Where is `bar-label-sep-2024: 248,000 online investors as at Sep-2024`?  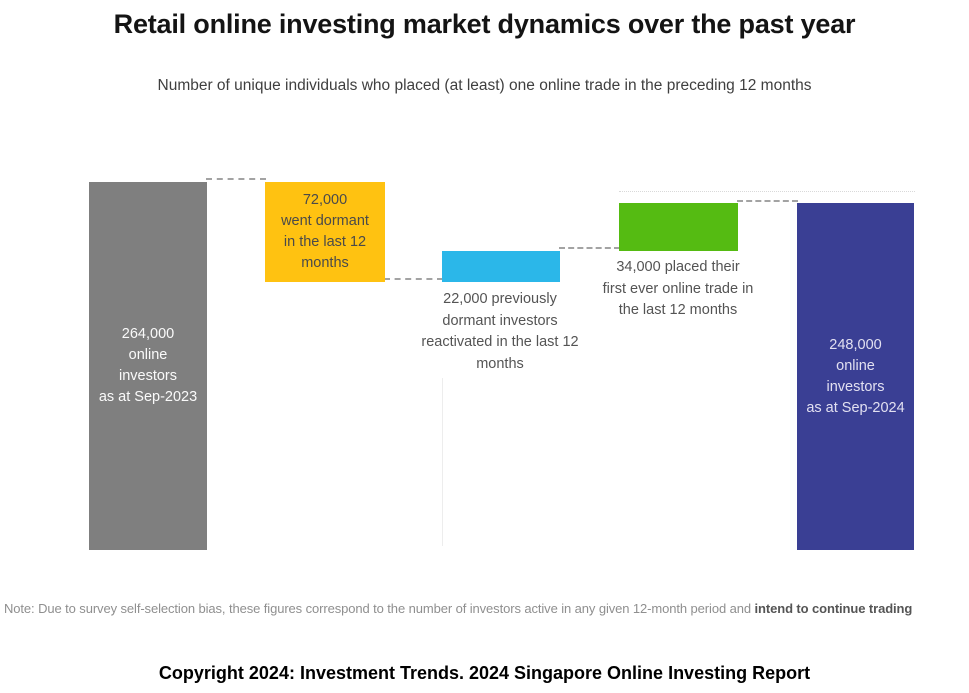 bar-label-sep-2024: 248,000 online investors as at Sep-2024 is located at coordinates (855, 376).